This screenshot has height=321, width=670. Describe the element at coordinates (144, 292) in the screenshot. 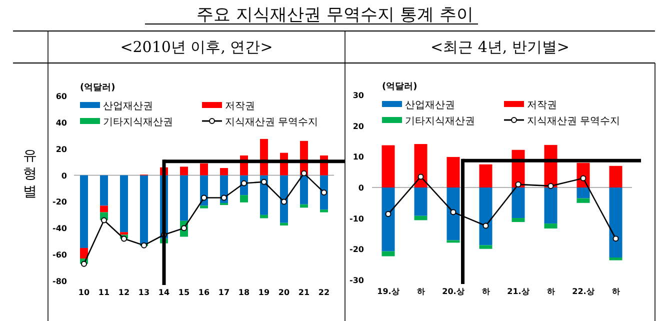

I see `x-tick-label: 13` at that location.